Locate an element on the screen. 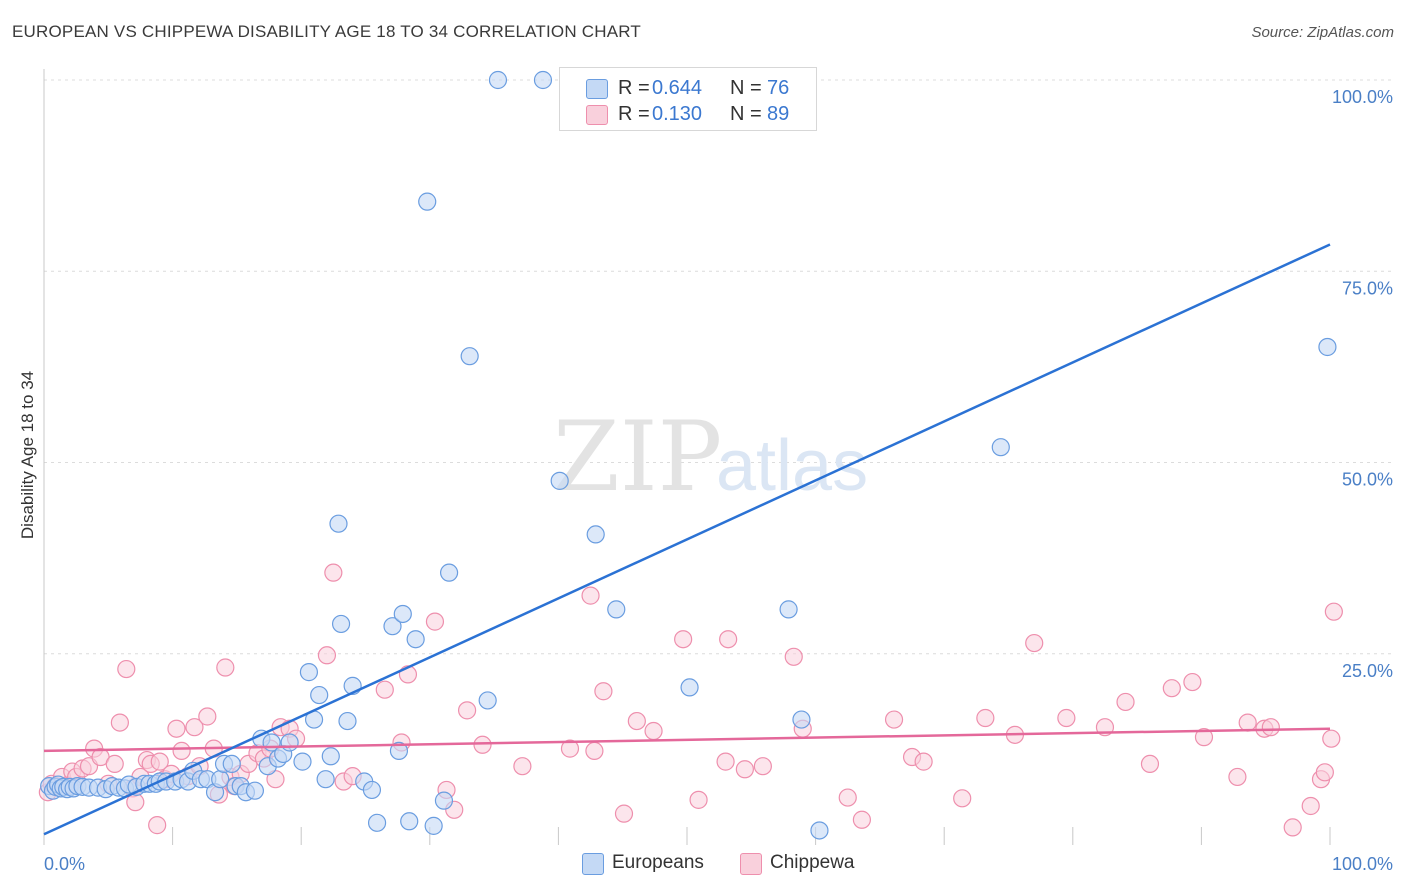  legend-row-europeans: R = 0.644 N = 76 is located at coordinates (688, 88).